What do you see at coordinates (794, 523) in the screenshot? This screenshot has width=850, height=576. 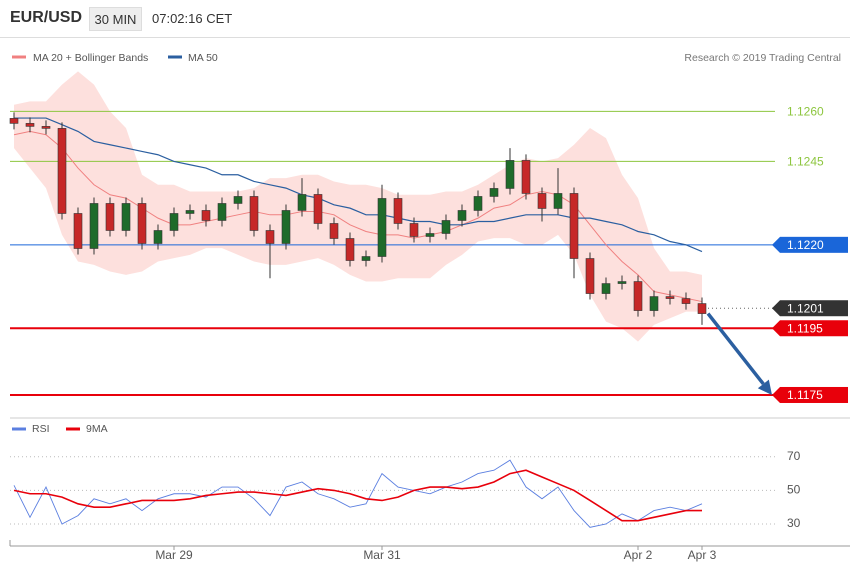 I see `y-tick-label: 30` at bounding box center [794, 523].